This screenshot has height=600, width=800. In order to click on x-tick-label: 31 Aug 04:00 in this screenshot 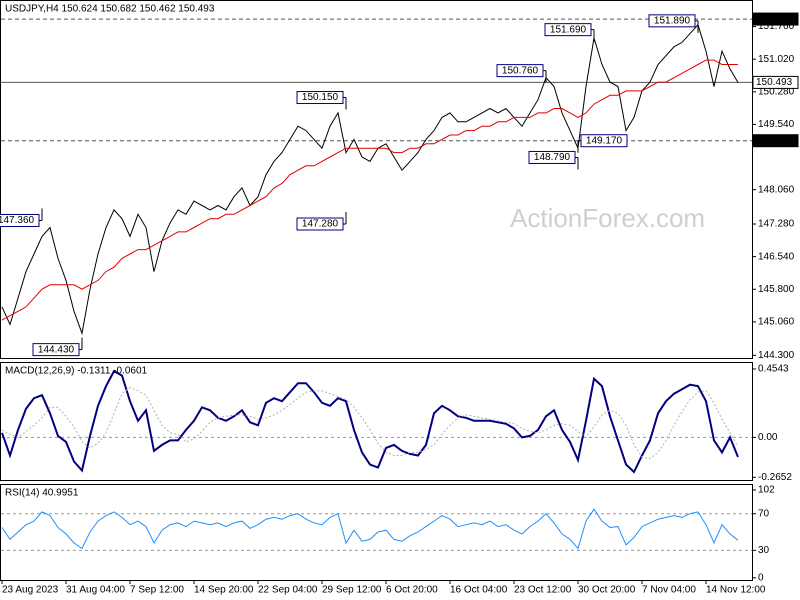, I will do `click(95, 590)`.